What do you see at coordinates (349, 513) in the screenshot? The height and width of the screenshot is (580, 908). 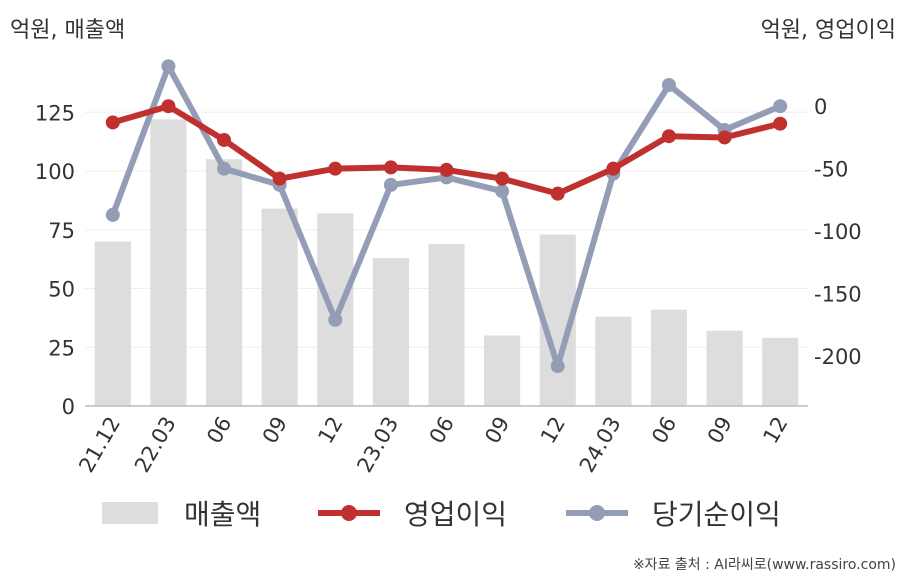 I see `legend-operating-profit-swatch` at bounding box center [349, 513].